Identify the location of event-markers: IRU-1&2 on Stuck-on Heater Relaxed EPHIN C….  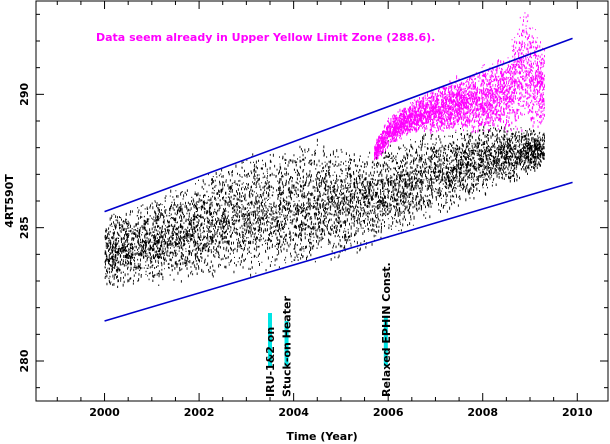
(328, 329).